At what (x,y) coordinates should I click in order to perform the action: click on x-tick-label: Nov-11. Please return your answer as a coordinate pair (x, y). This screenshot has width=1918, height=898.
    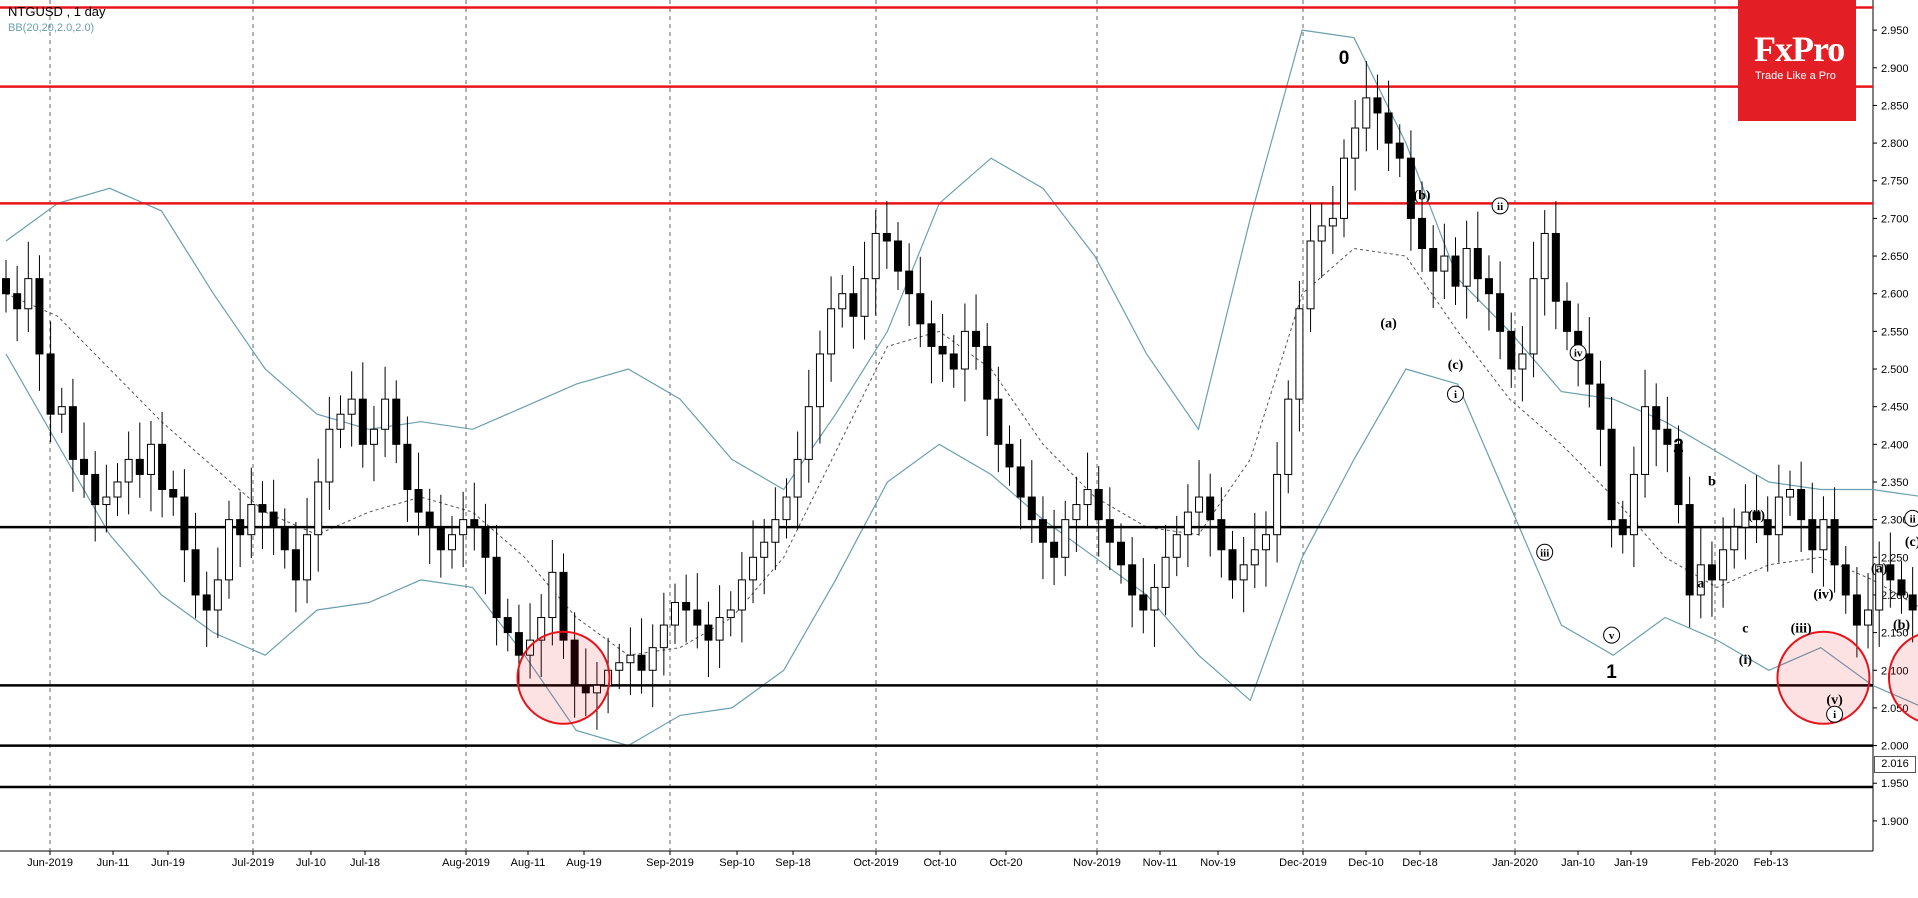
    Looking at the image, I should click on (1160, 863).